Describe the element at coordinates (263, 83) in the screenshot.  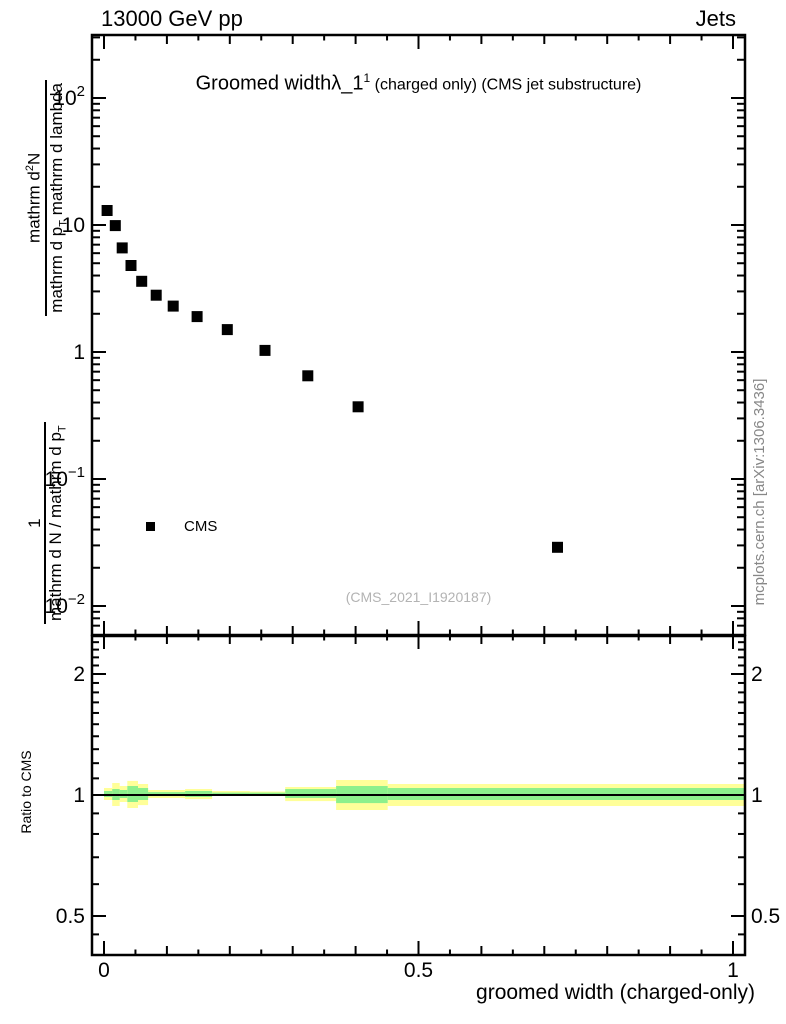
I see `title-main: Groomed width` at that location.